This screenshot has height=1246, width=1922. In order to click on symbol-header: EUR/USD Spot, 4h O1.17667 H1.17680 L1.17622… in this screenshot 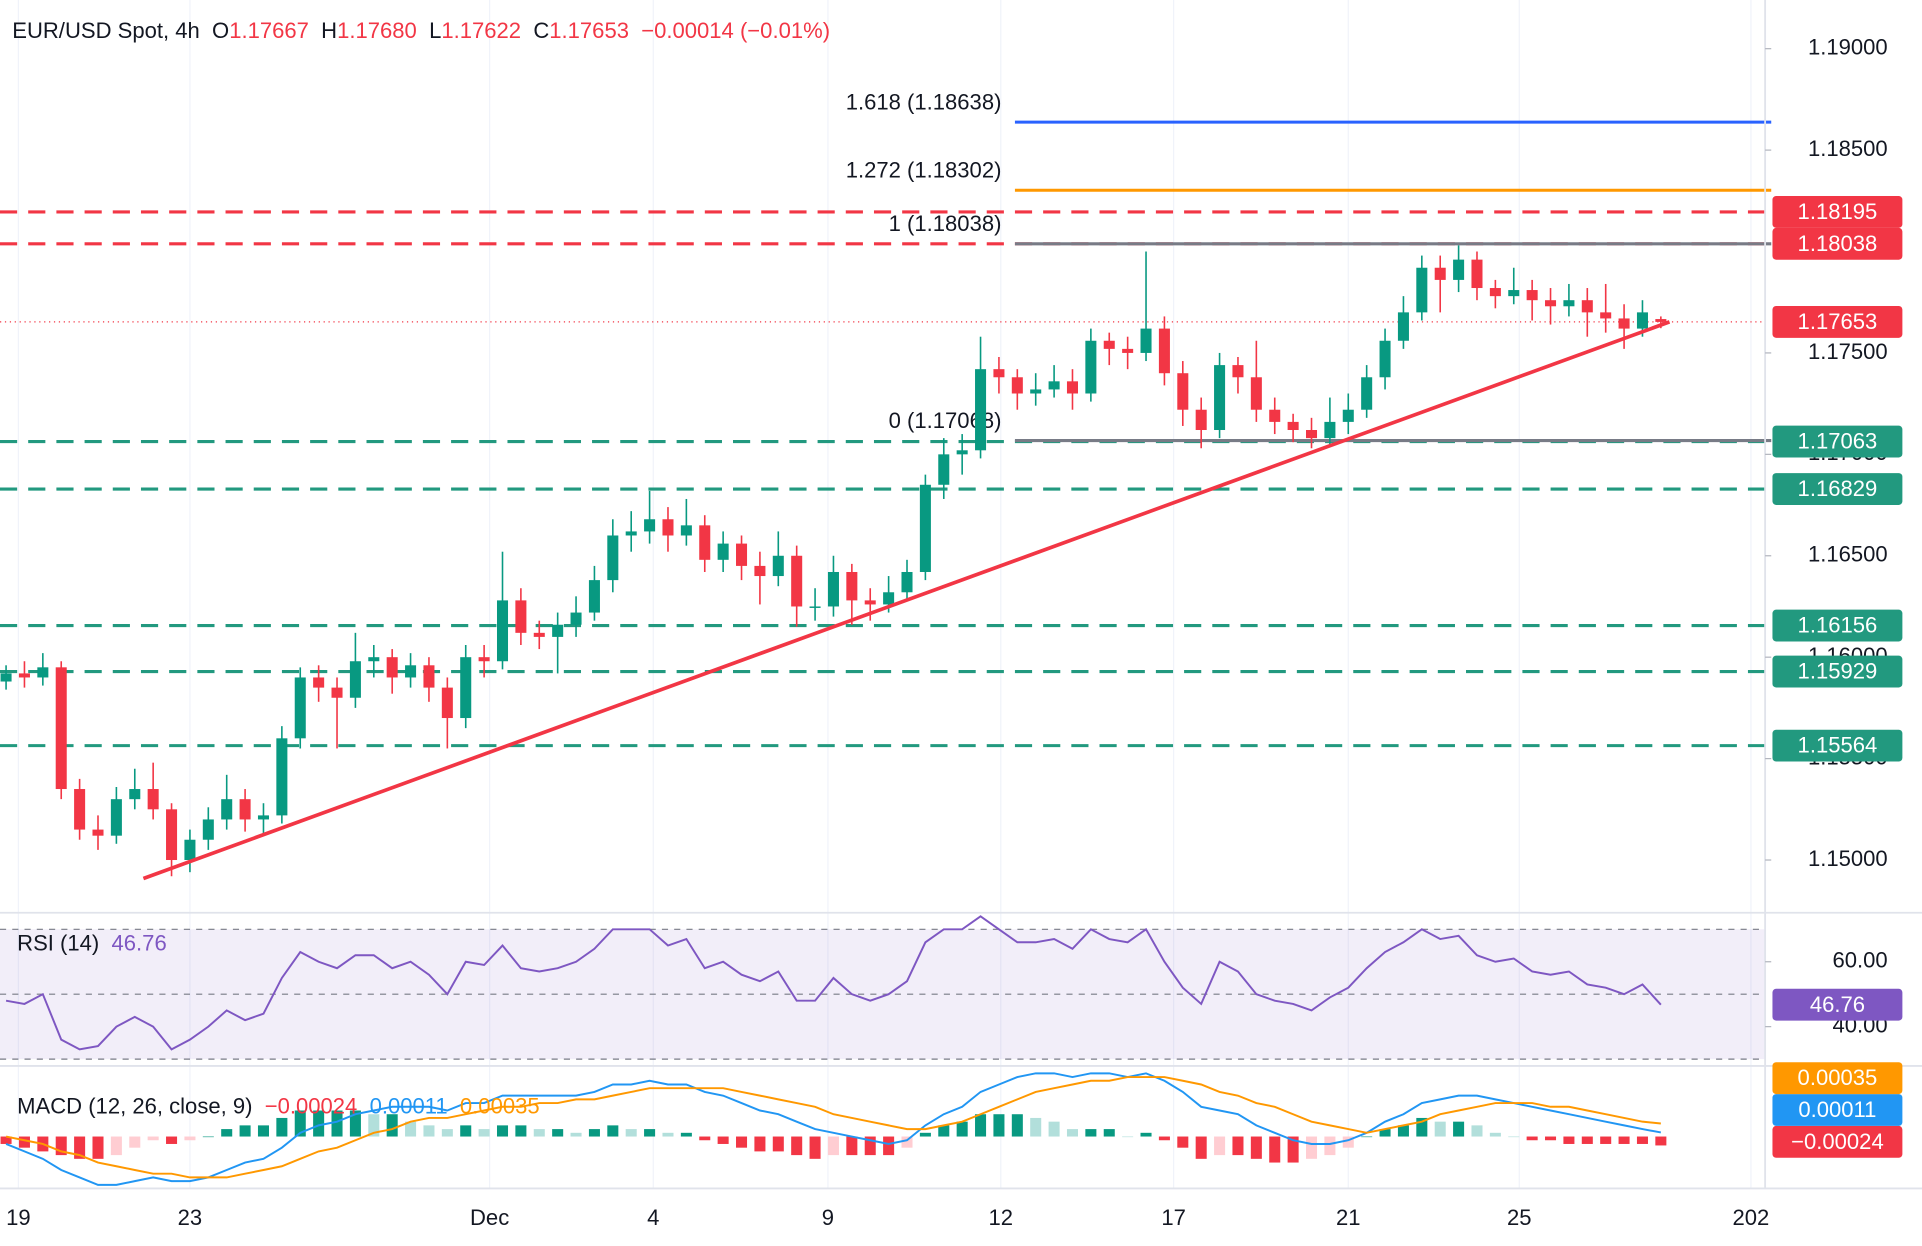, I will do `click(421, 30)`.